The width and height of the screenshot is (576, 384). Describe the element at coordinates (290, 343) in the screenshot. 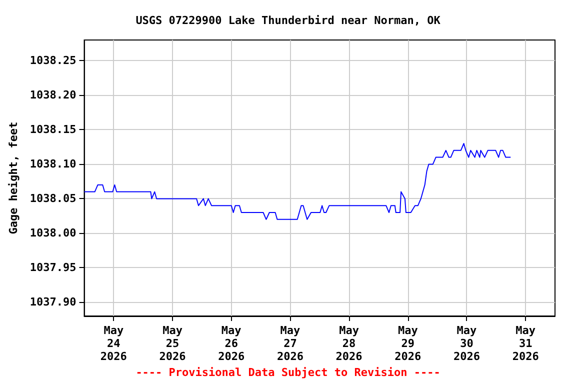

I see `x-tick-label: May 27 2026` at that location.